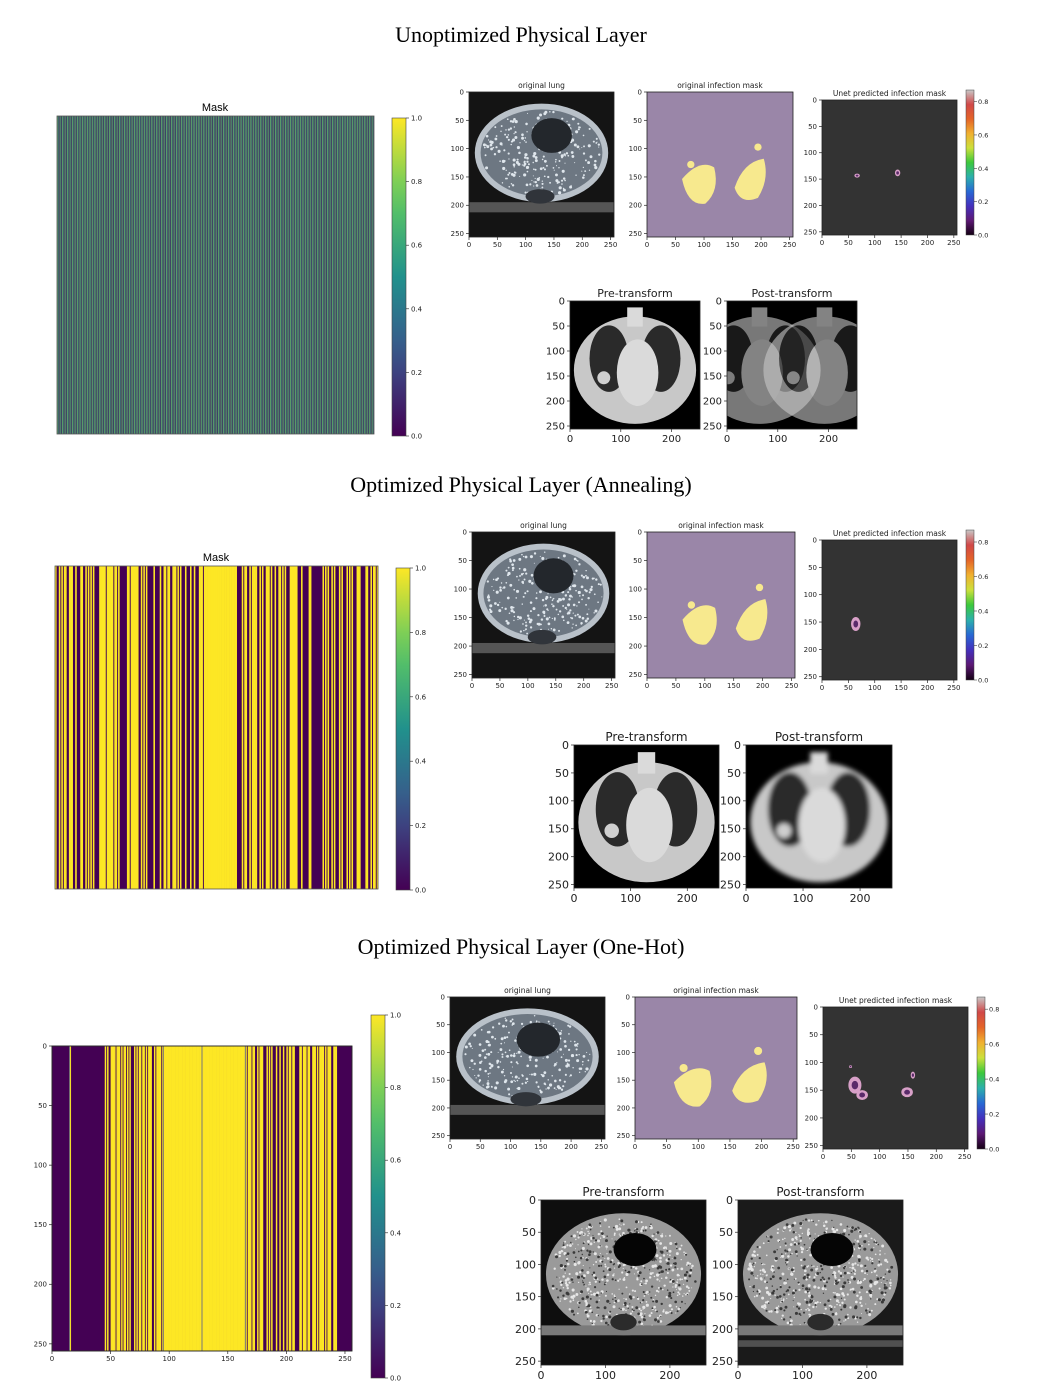 This screenshot has width=1042, height=1400. I want to click on cavity, so click(551, 135).